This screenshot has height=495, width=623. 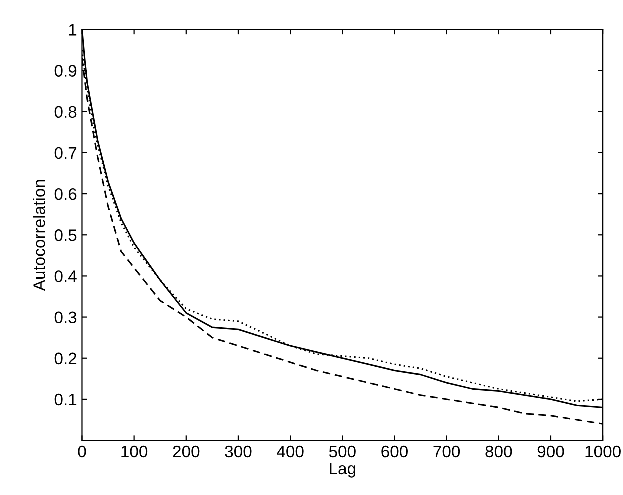 What do you see at coordinates (447, 452) in the screenshot?
I see `x-tick-label: 700` at bounding box center [447, 452].